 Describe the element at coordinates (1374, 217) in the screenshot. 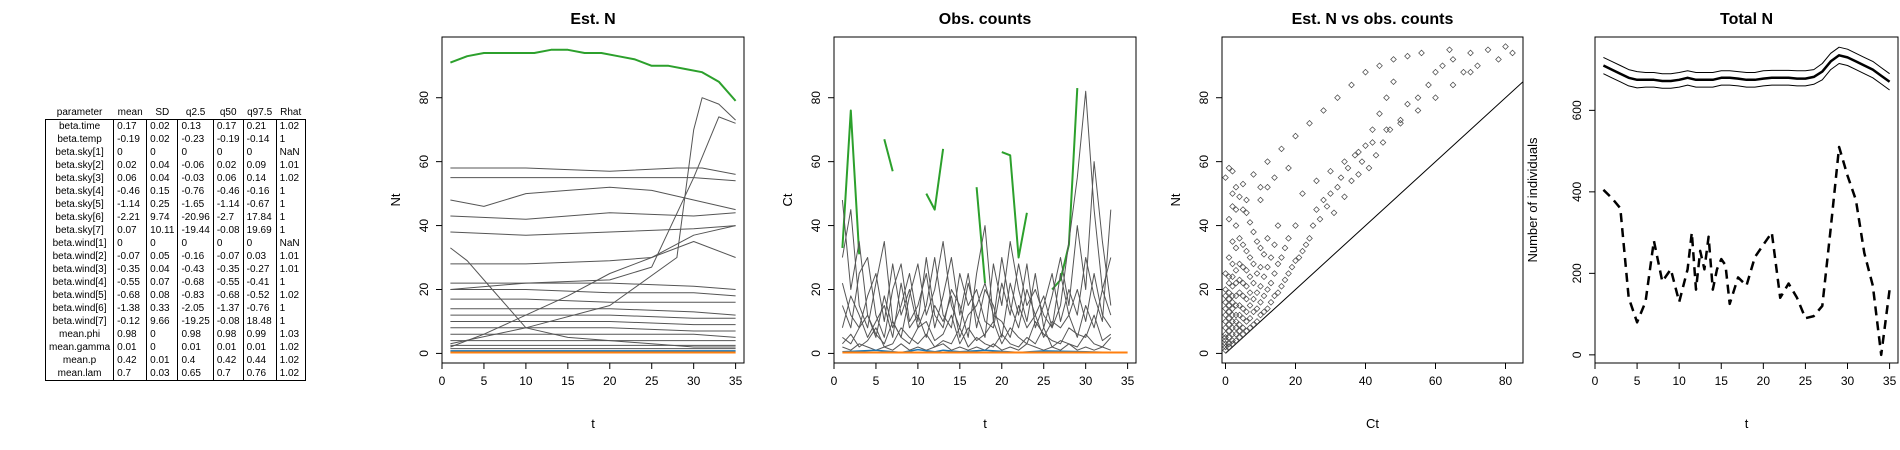

I see `reference-line-1to1` at that location.